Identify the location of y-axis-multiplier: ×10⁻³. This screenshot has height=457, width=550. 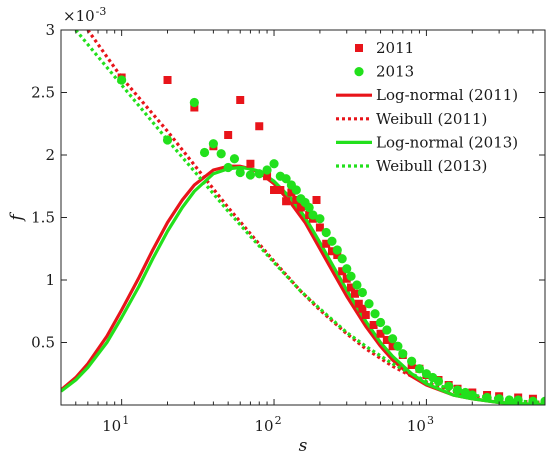
(84, 15).